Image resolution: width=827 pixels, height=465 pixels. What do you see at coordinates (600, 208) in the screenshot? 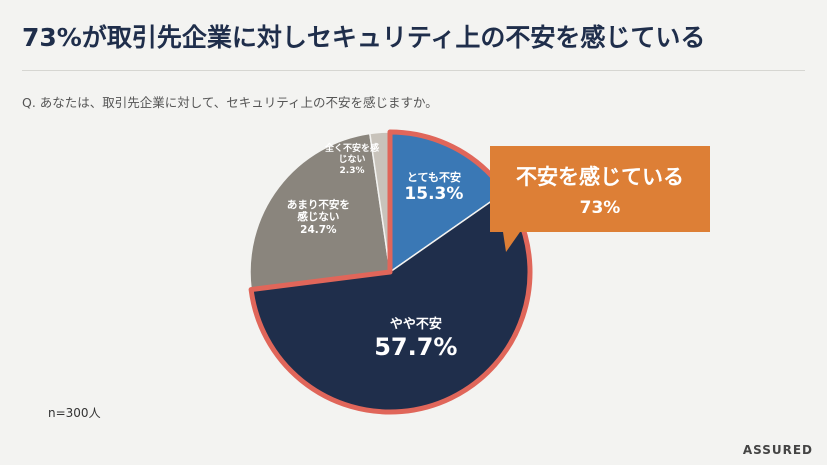
I see `callout-value: 73%` at bounding box center [600, 208].